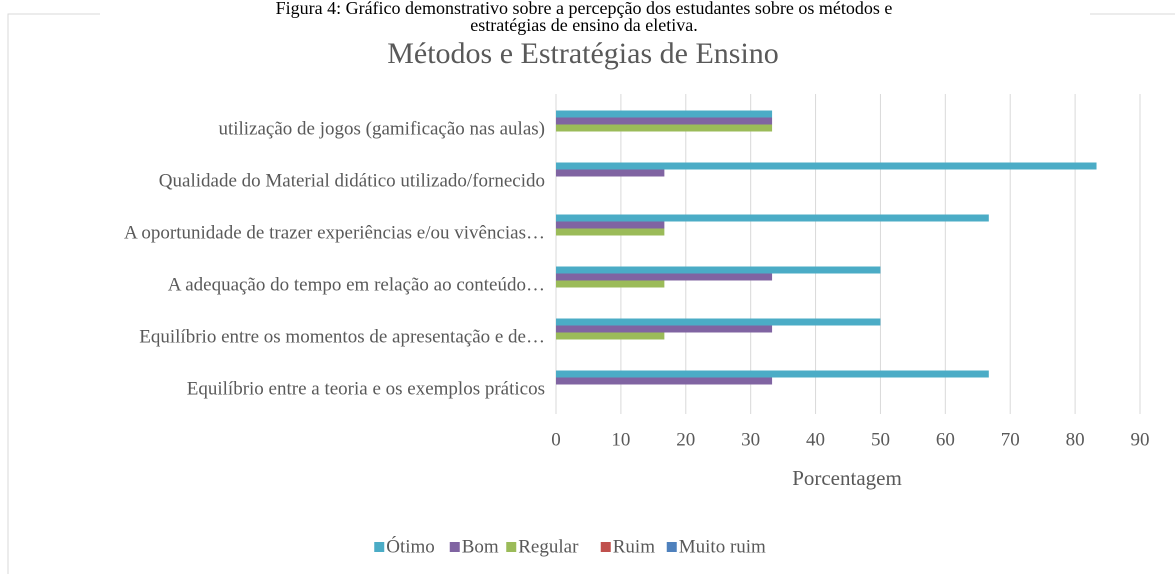 Image resolution: width=1175 pixels, height=574 pixels. What do you see at coordinates (1140, 439) in the screenshot?
I see `x-tick-label: 90` at bounding box center [1140, 439].